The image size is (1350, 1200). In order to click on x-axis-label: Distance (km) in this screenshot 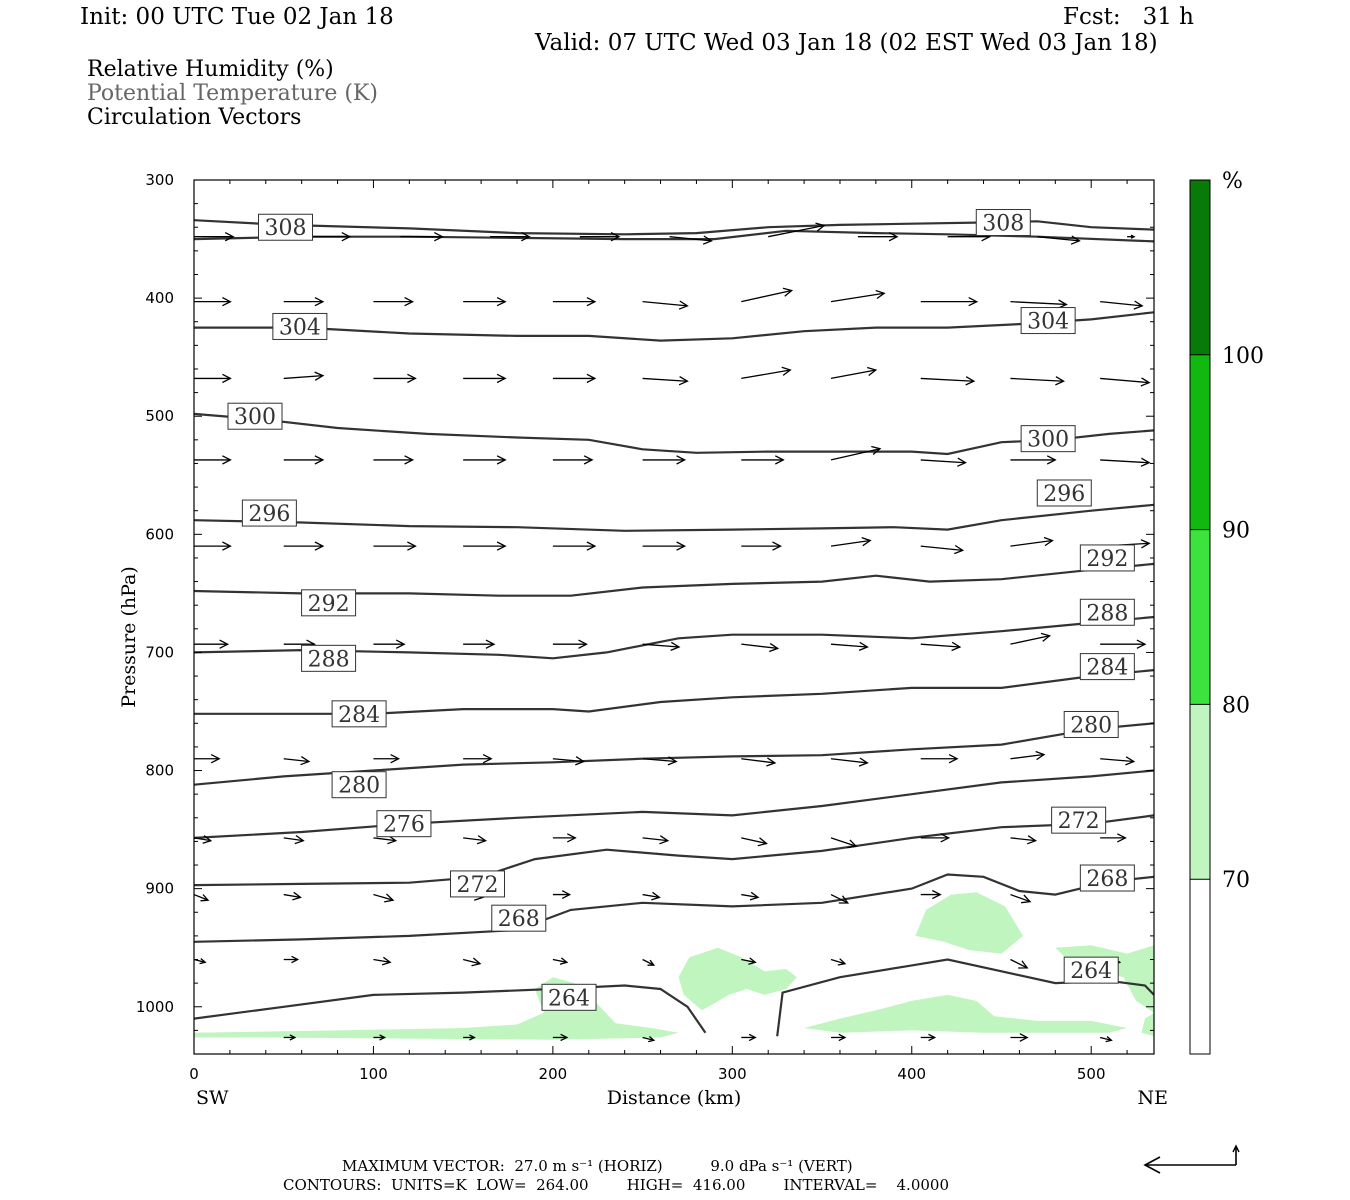, I will do `click(674, 1098)`.